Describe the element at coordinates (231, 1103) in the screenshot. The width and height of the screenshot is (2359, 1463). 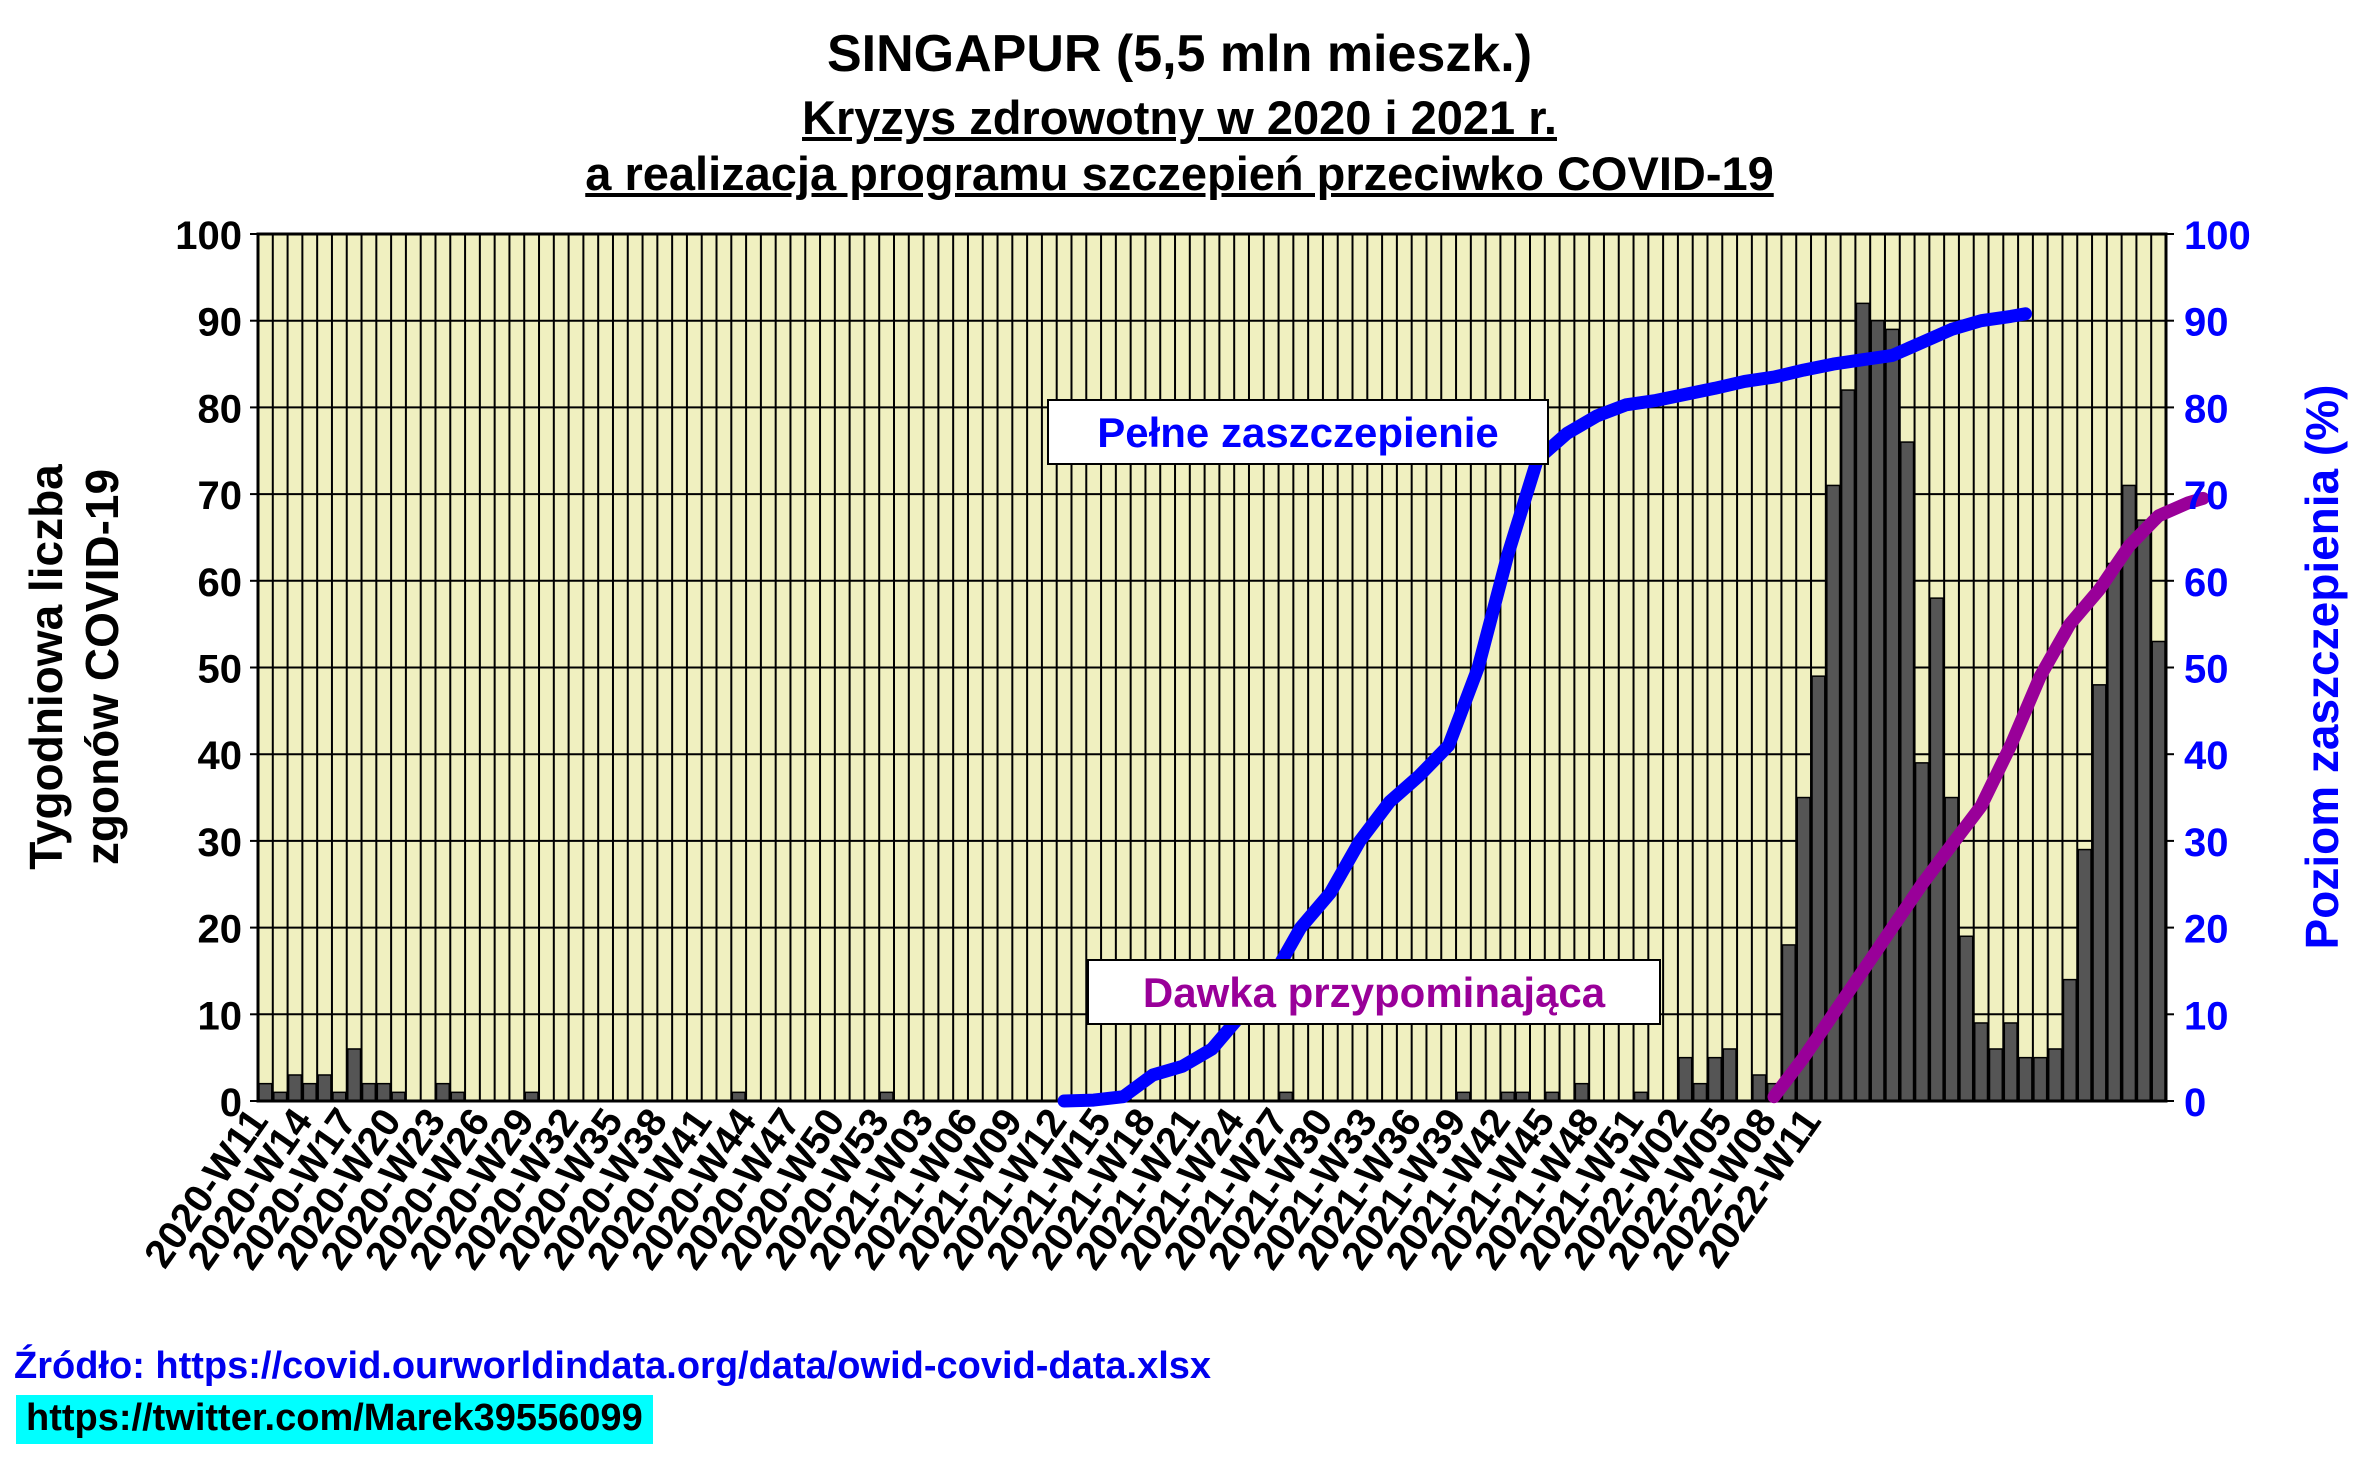
I see `left-axis-tick-label: 0` at that location.